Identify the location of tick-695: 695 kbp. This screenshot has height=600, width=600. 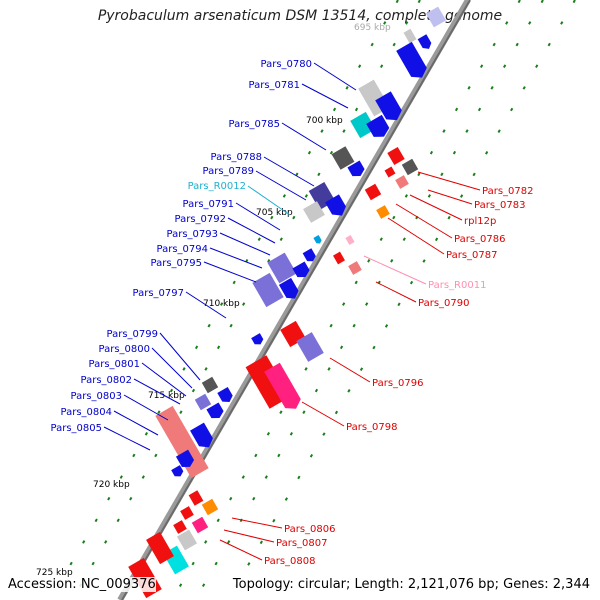
(372, 28).